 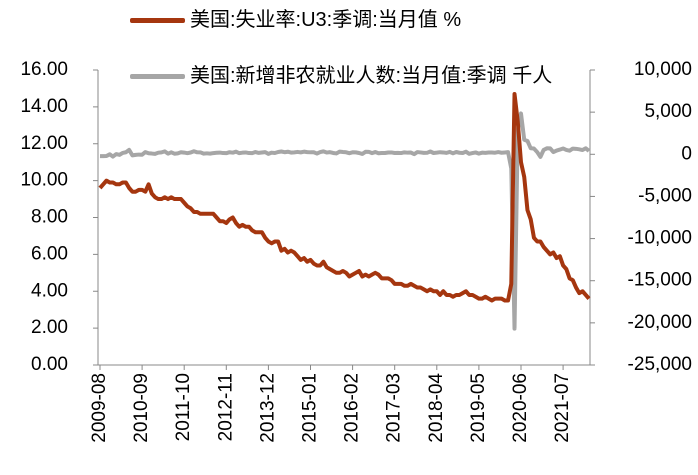 I want to click on y2-tick-label: -15,000, so click(x=660, y=280).